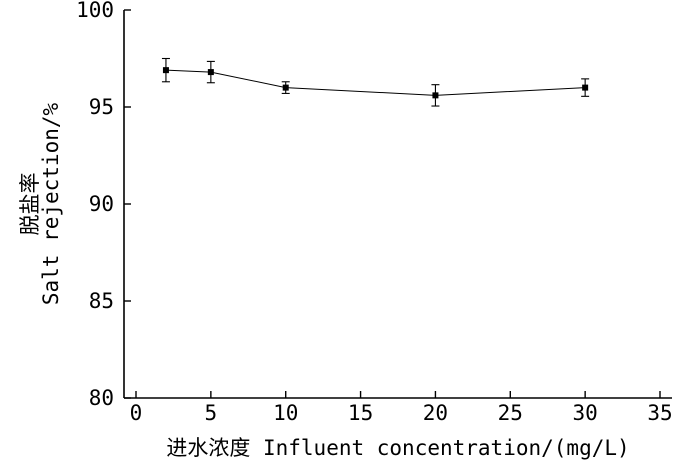 Image resolution: width=700 pixels, height=463 pixels. I want to click on x-tick-label: 25, so click(510, 413).